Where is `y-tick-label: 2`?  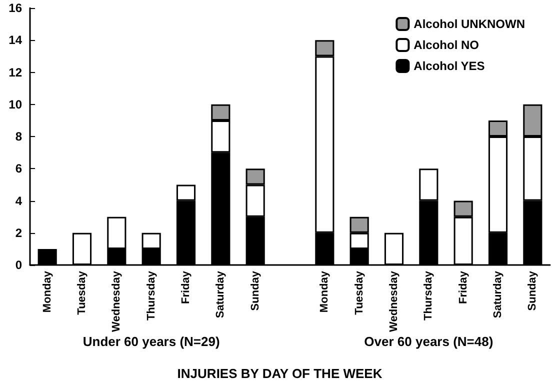 y-tick-label: 2 is located at coordinates (18, 233).